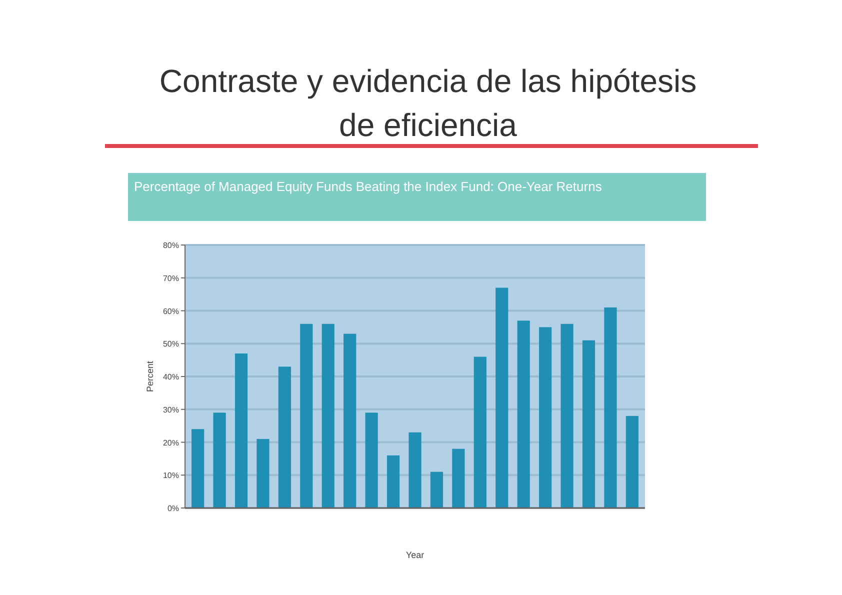  I want to click on x-axis-title: Year, so click(415, 555).